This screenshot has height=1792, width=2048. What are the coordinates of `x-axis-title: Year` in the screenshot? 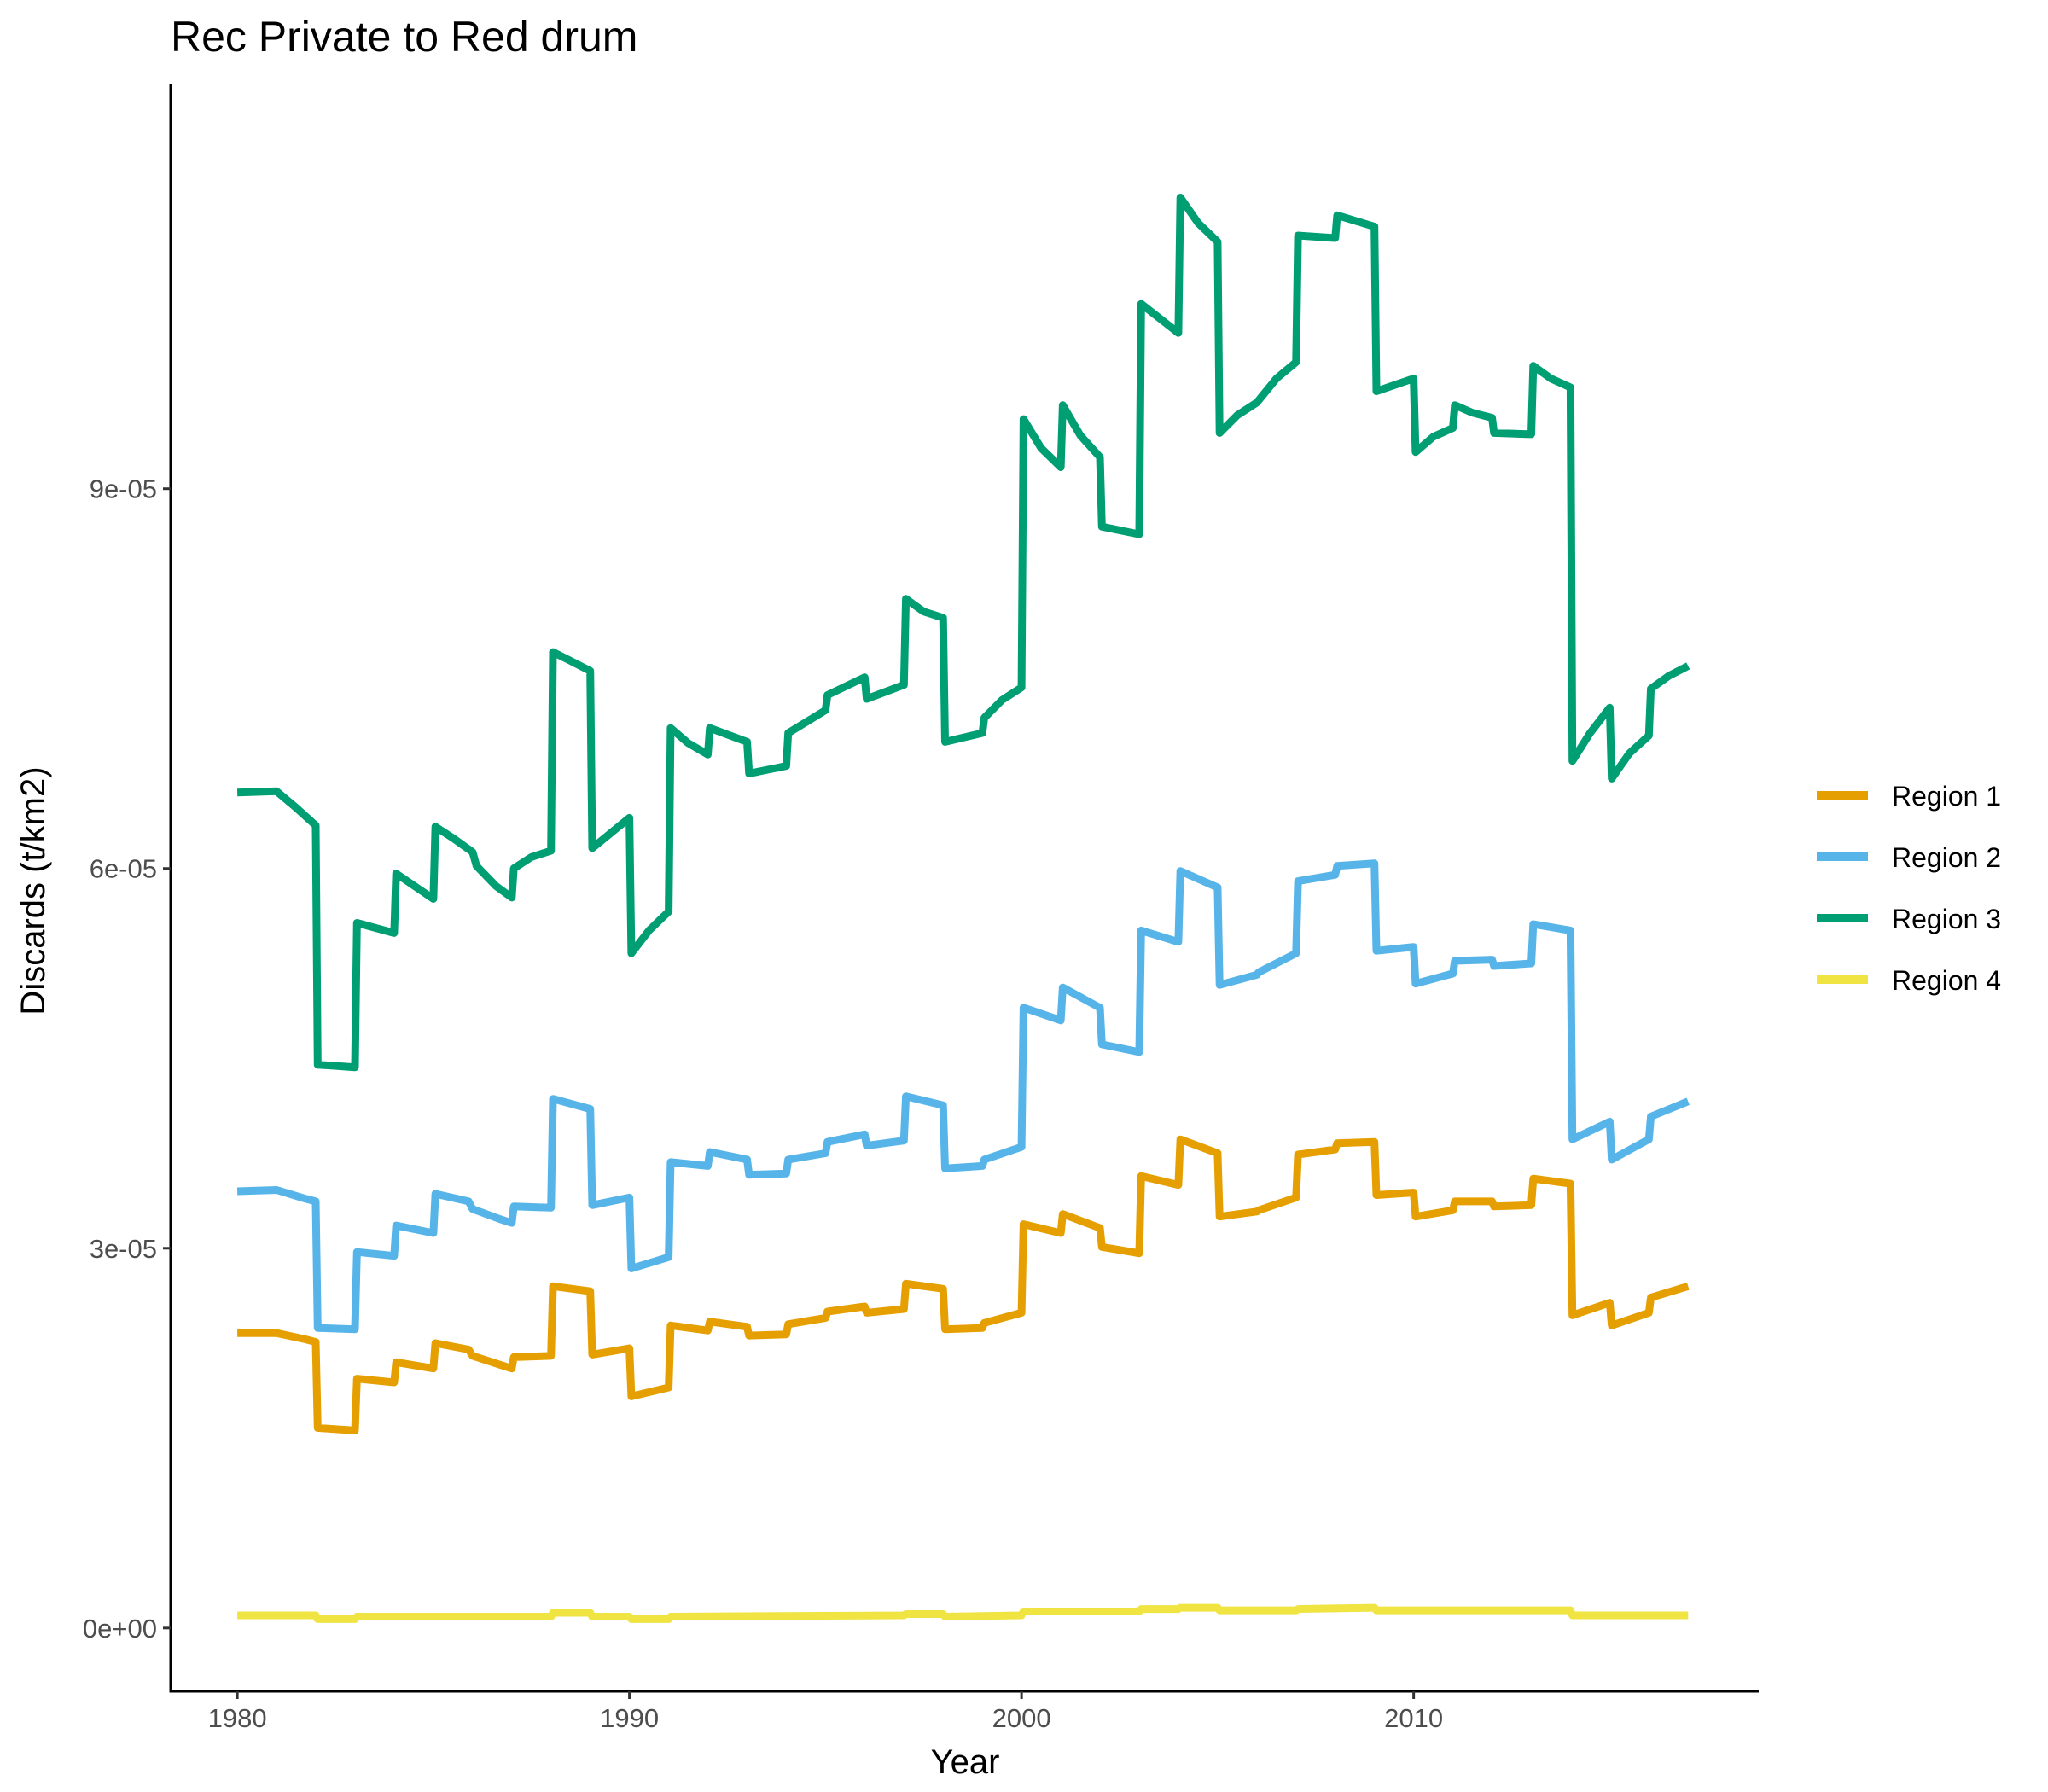 It's located at (966, 1762).